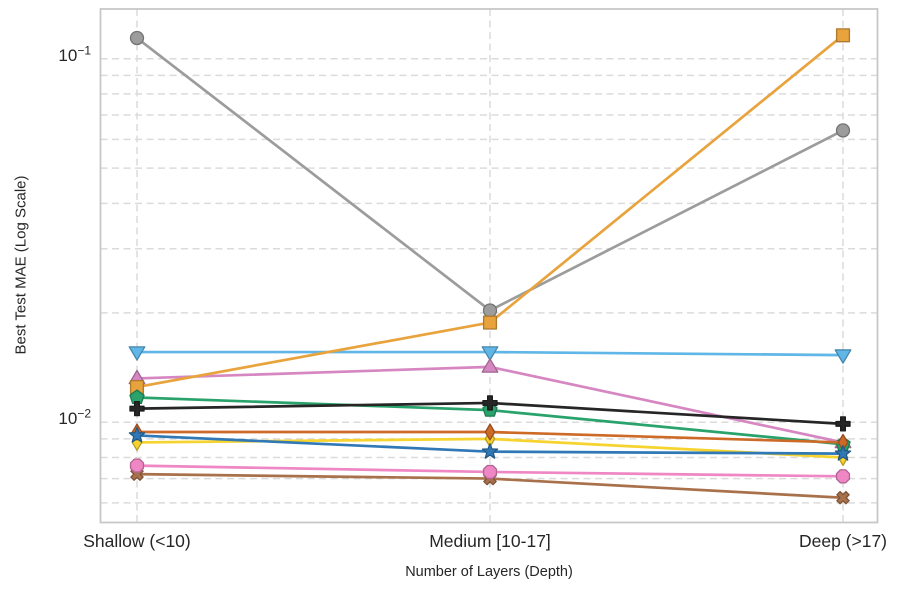 Image resolution: width=913 pixels, height=600 pixels. Describe the element at coordinates (74, 54) in the screenshot. I see `y-tick-label: 10⁻¹` at that location.